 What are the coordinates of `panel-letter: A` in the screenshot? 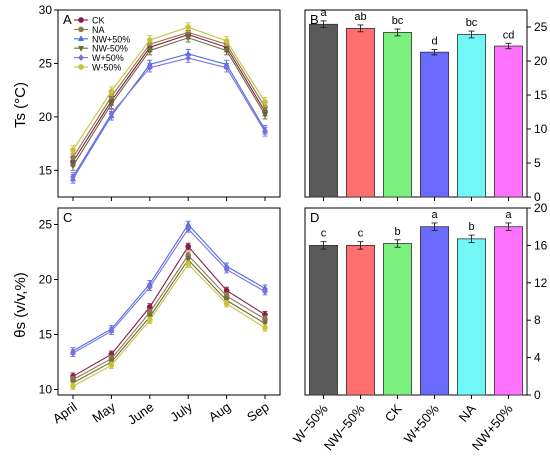 It's located at (67, 19).